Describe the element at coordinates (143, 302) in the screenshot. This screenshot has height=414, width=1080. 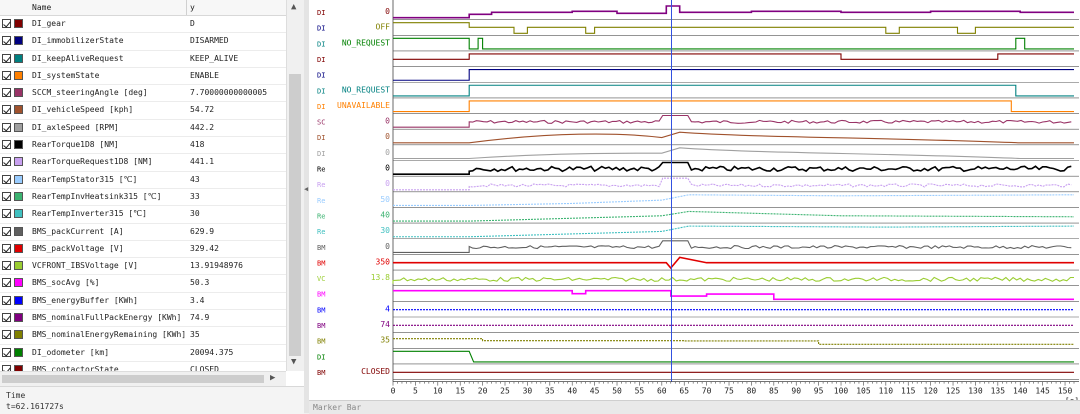
I see `table-row: BMS_energyBuffer [KWh] 3.4` at that location.